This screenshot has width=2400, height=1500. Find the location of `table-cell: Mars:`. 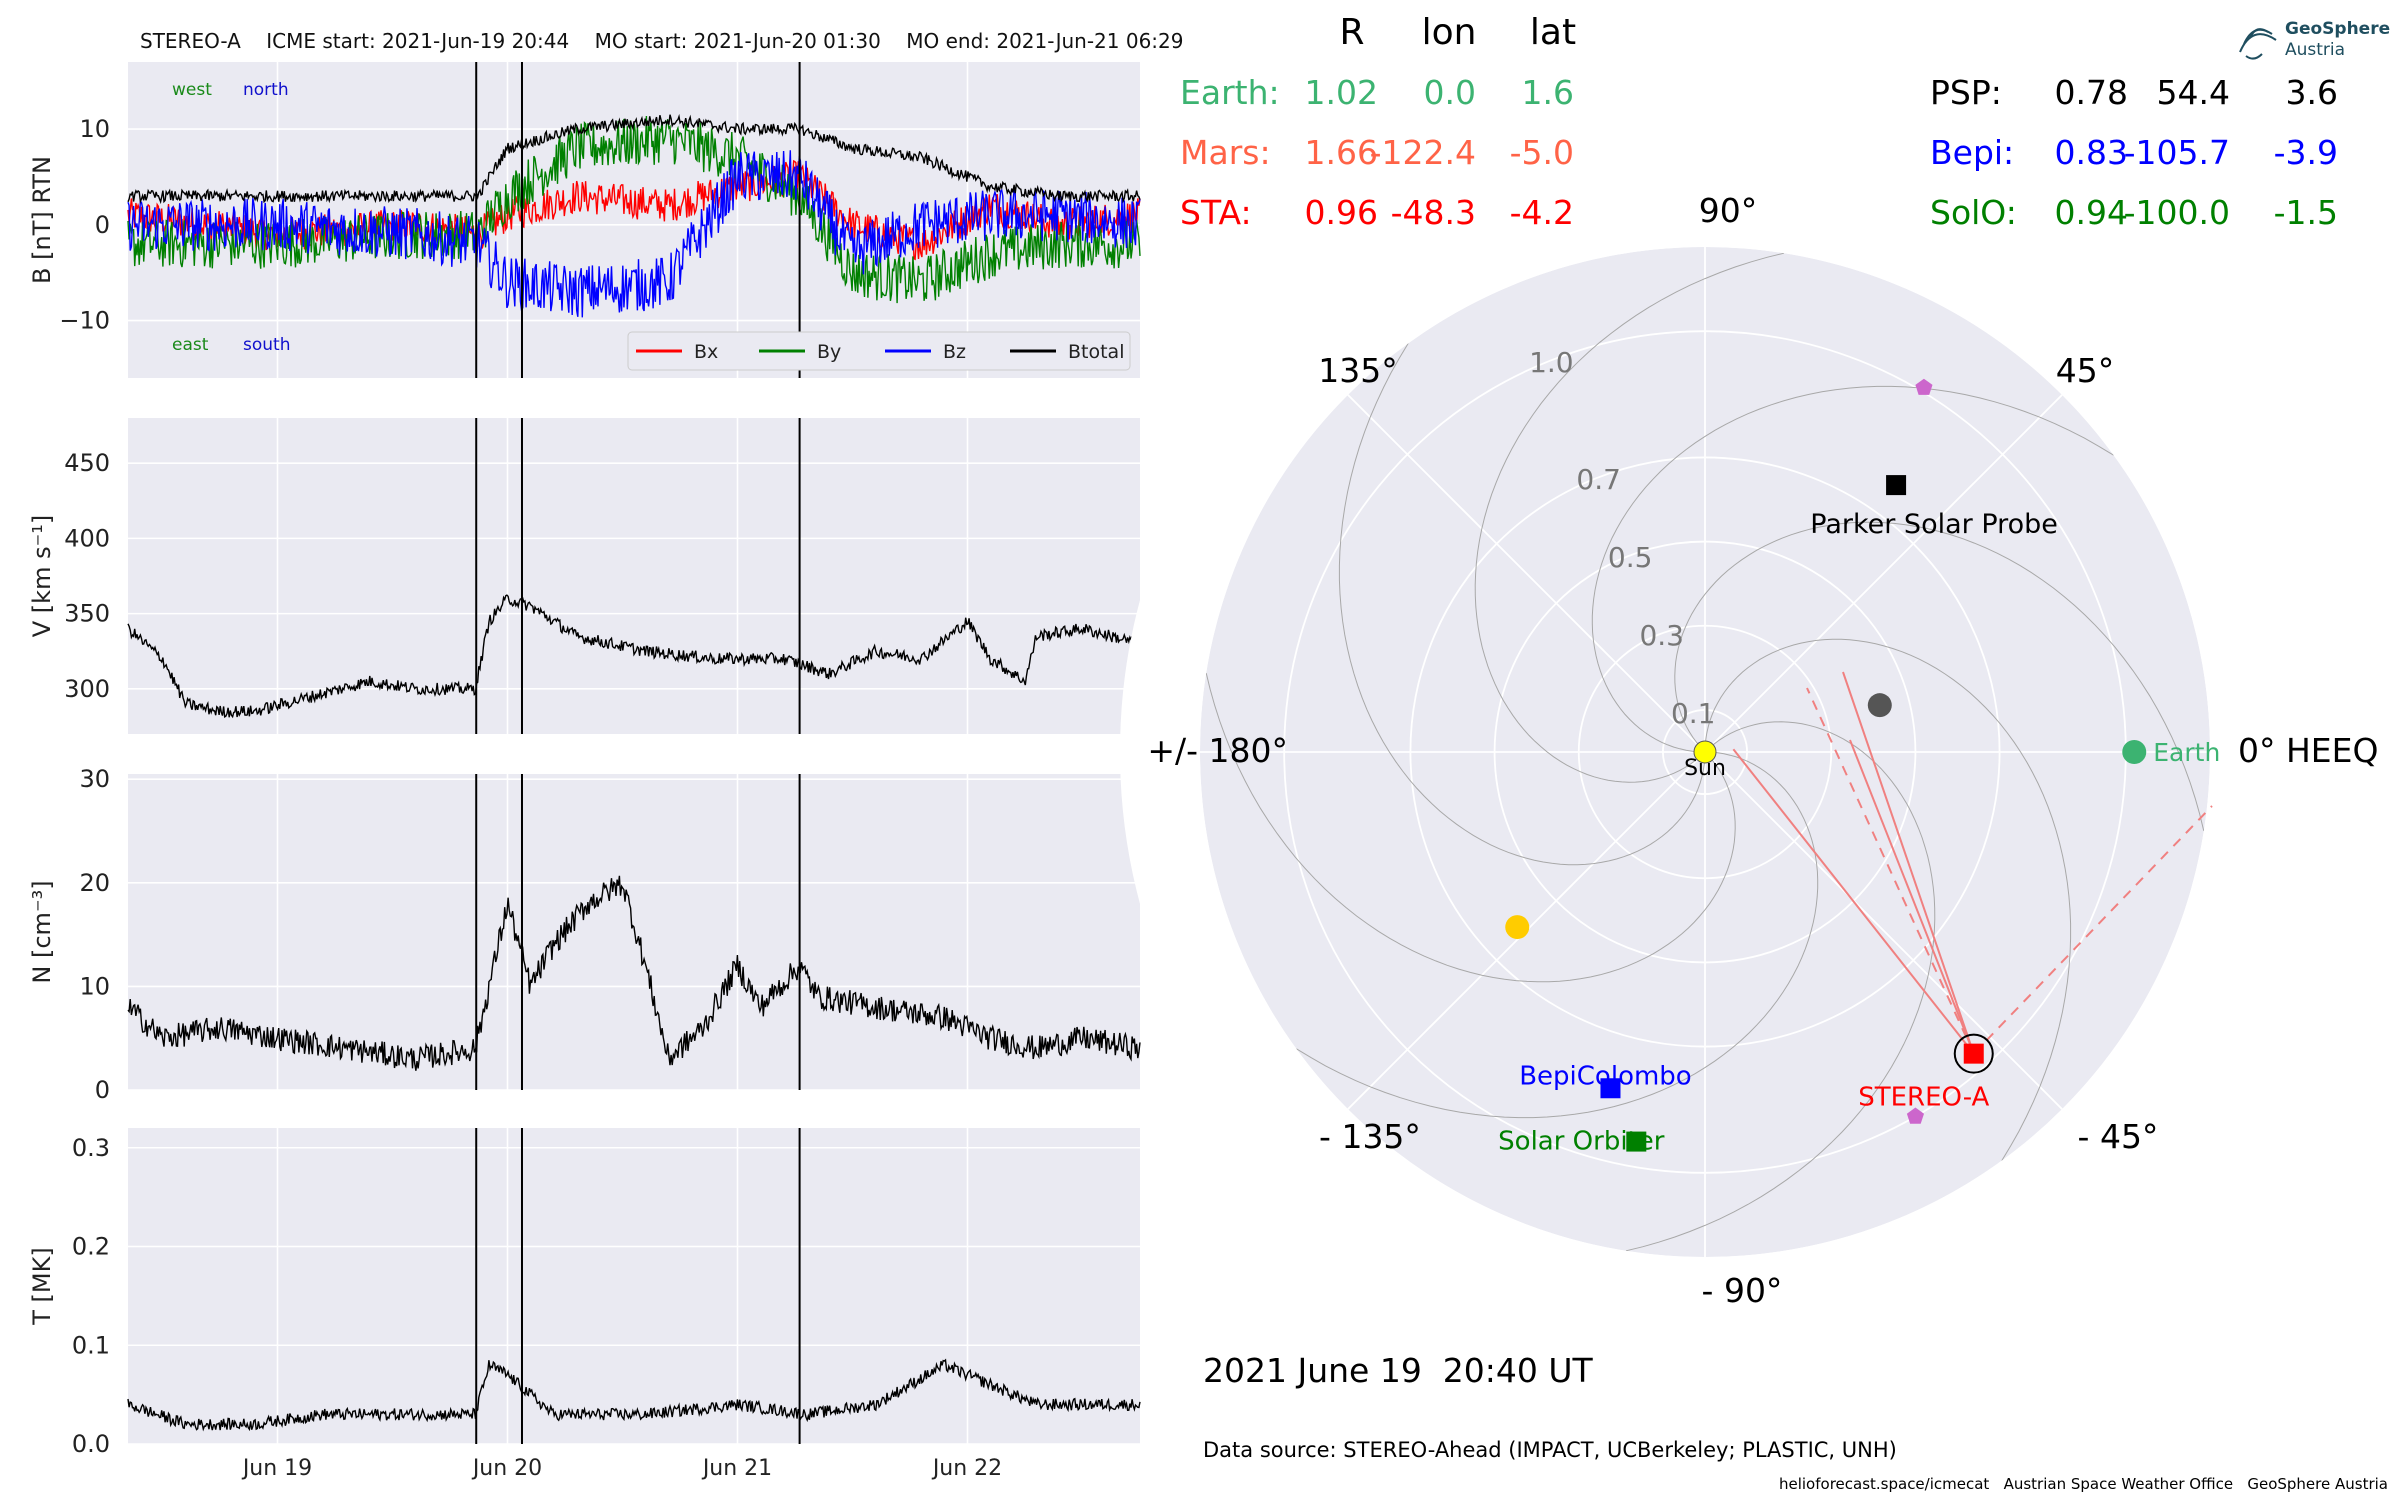

table-cell: Mars: is located at coordinates (1225, 152).